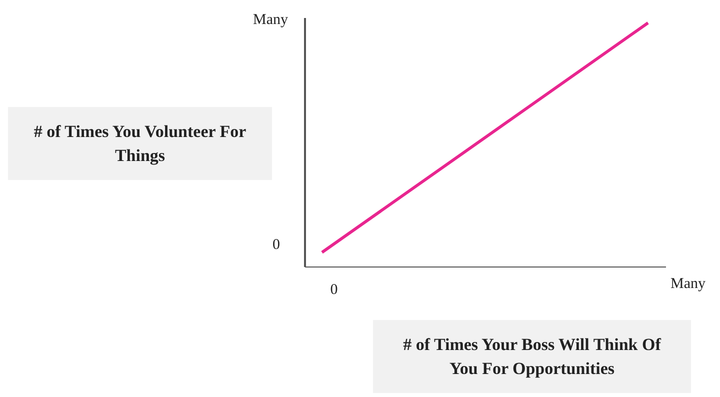  I want to click on text: Many, so click(688, 284).